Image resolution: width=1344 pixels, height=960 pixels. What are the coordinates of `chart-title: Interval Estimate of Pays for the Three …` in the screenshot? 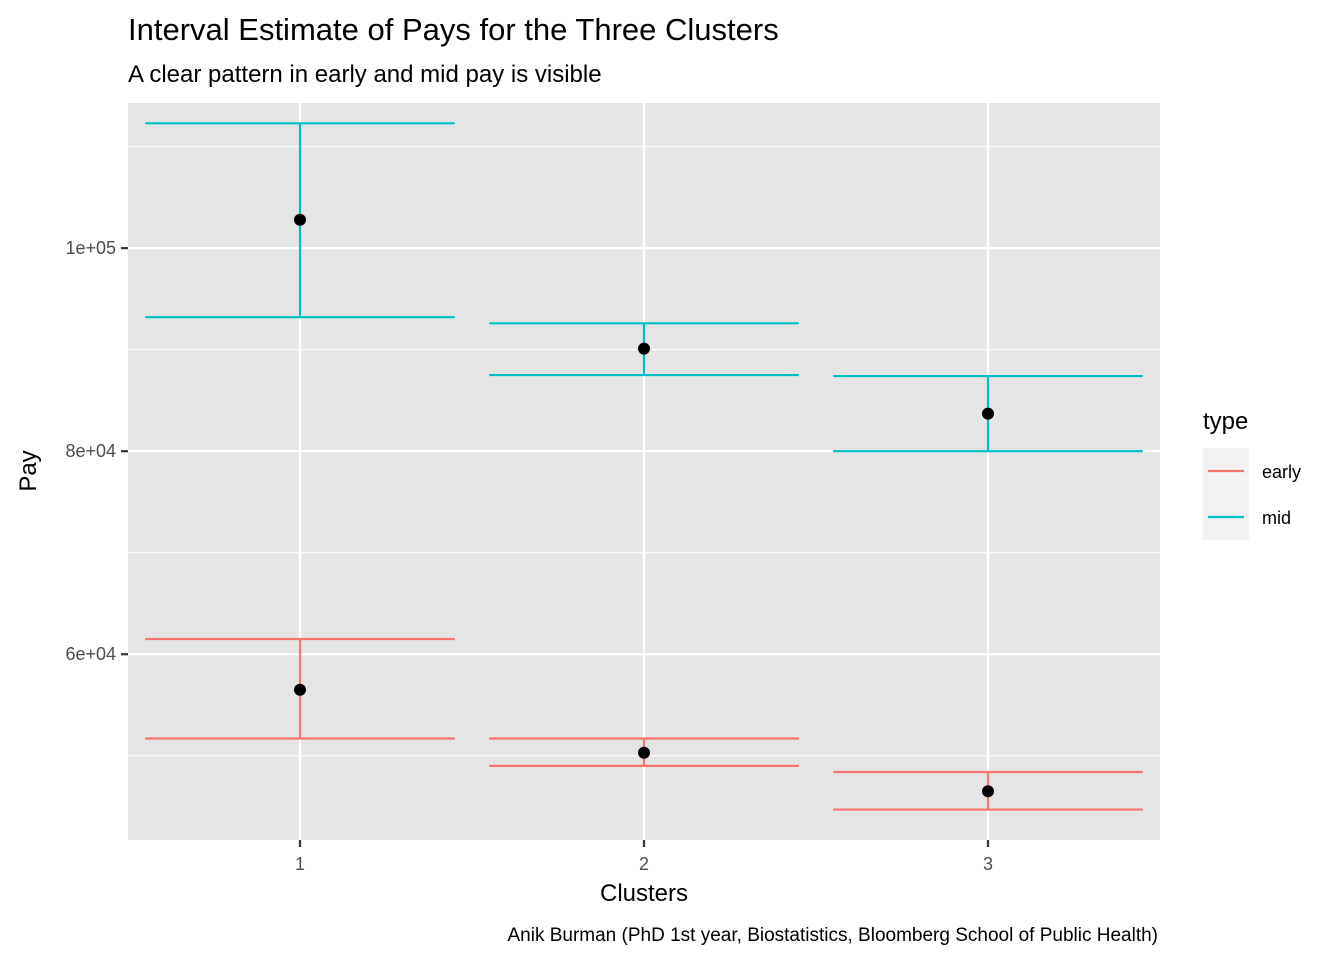 It's located at (453, 29).